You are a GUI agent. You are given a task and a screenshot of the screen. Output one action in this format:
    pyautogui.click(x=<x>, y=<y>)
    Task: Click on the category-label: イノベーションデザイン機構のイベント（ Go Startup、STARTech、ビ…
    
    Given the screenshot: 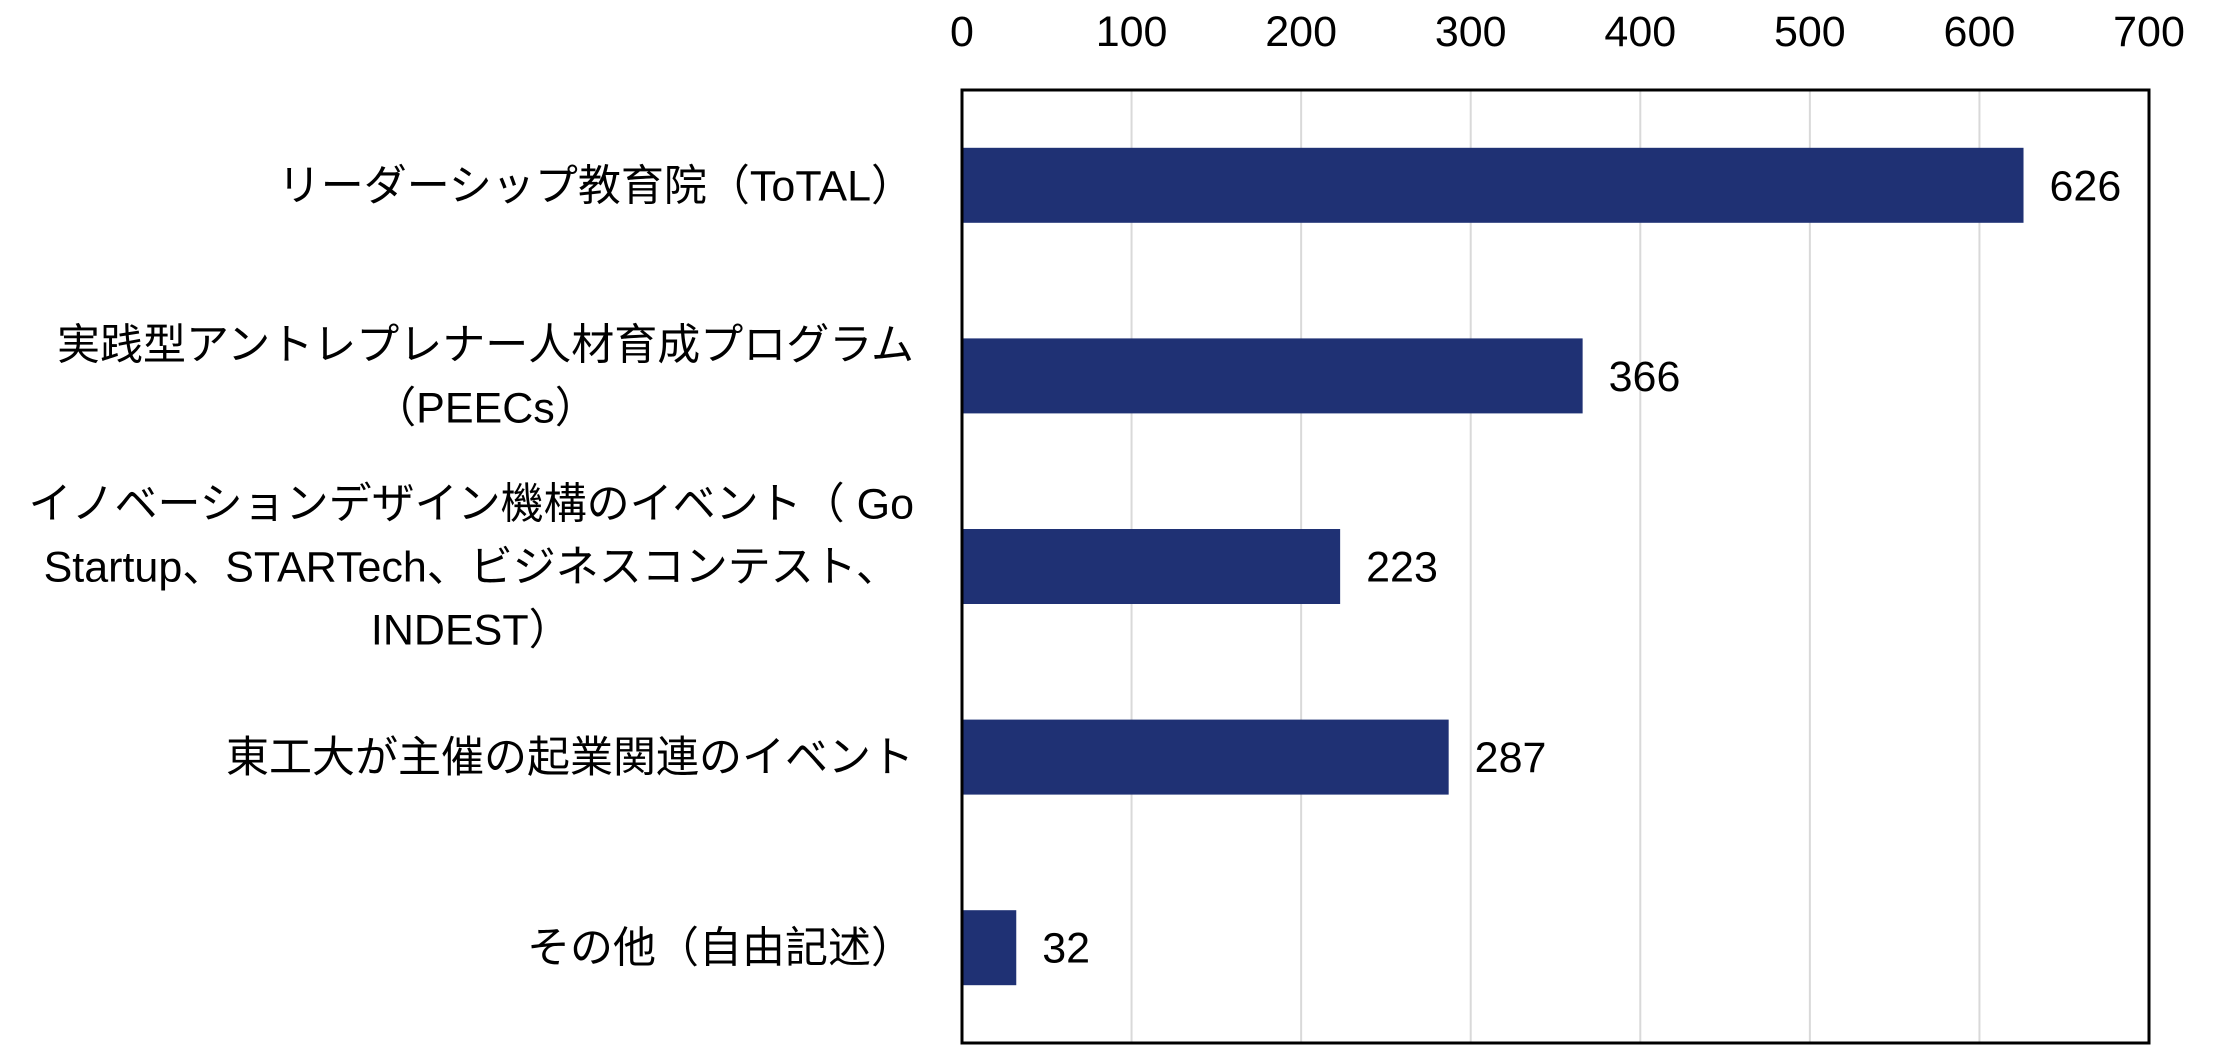 What is the action you would take?
    pyautogui.click(x=471, y=568)
    